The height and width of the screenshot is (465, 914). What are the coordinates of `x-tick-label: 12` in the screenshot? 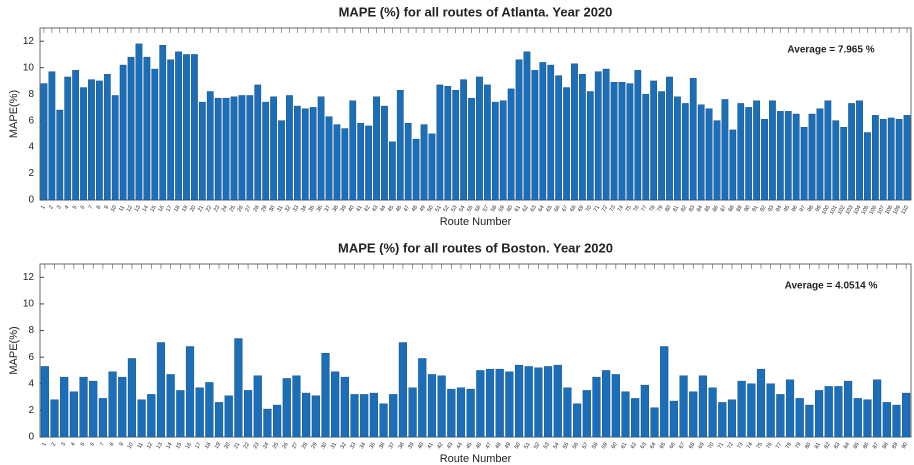 It's located at (150, 446).